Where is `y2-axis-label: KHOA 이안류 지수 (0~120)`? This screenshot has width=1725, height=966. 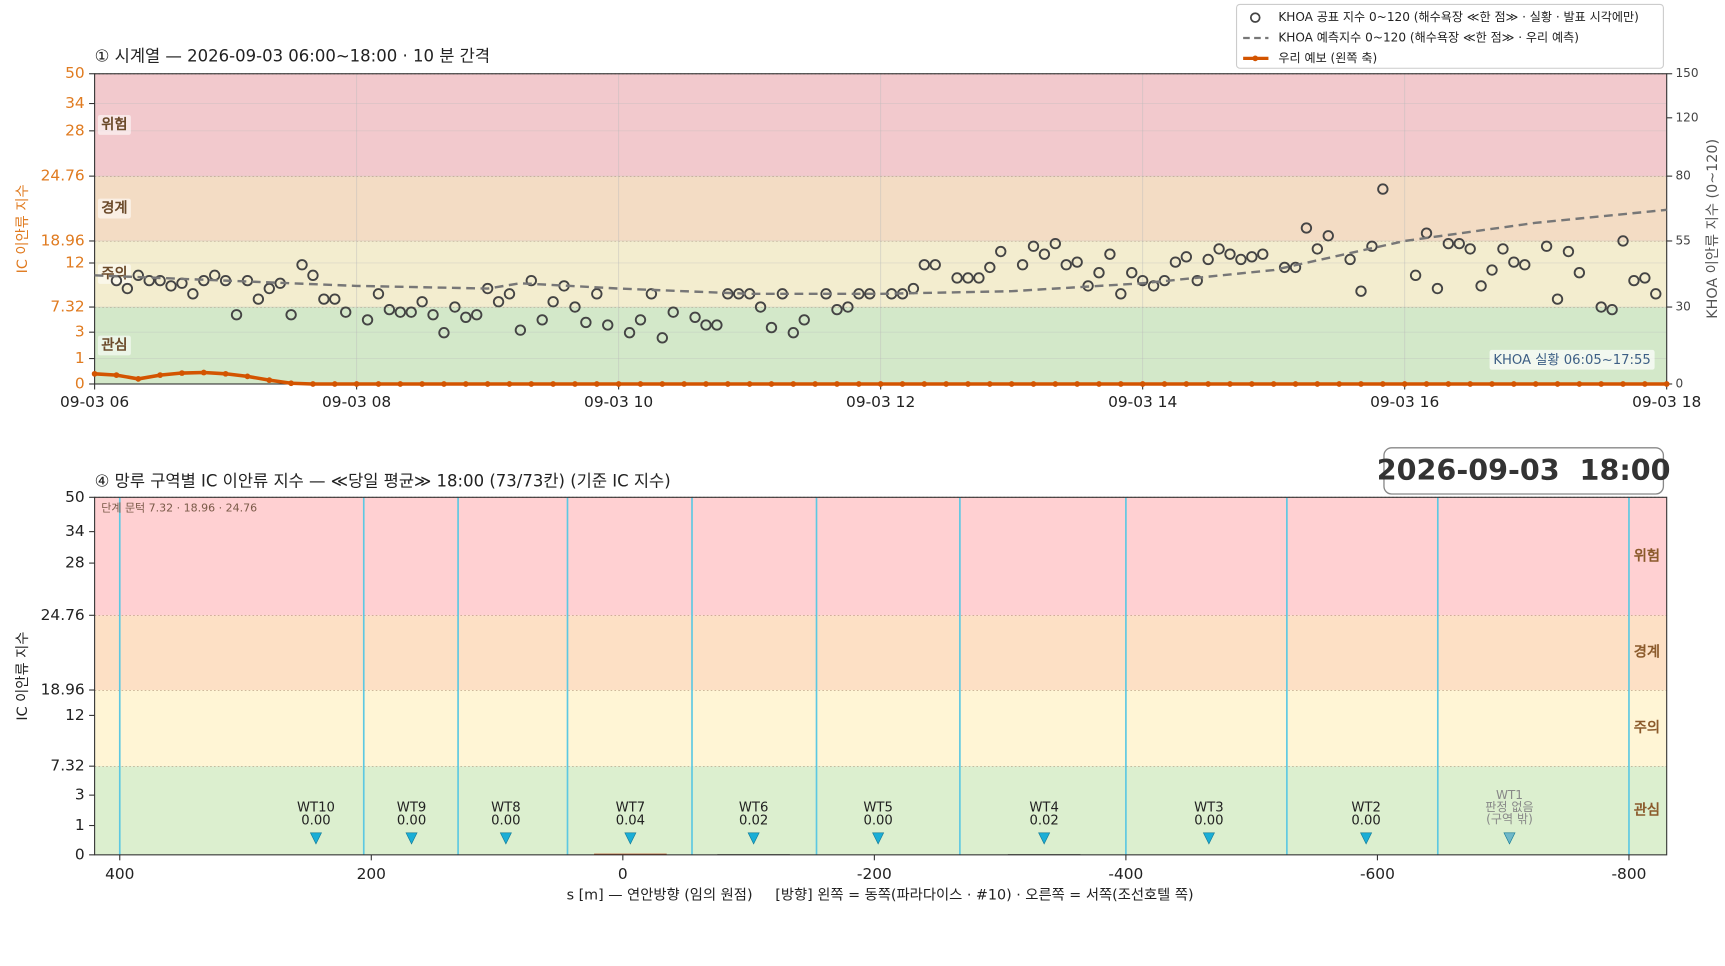 y2-axis-label: KHOA 이안류 지수 (0~120) is located at coordinates (1712, 229).